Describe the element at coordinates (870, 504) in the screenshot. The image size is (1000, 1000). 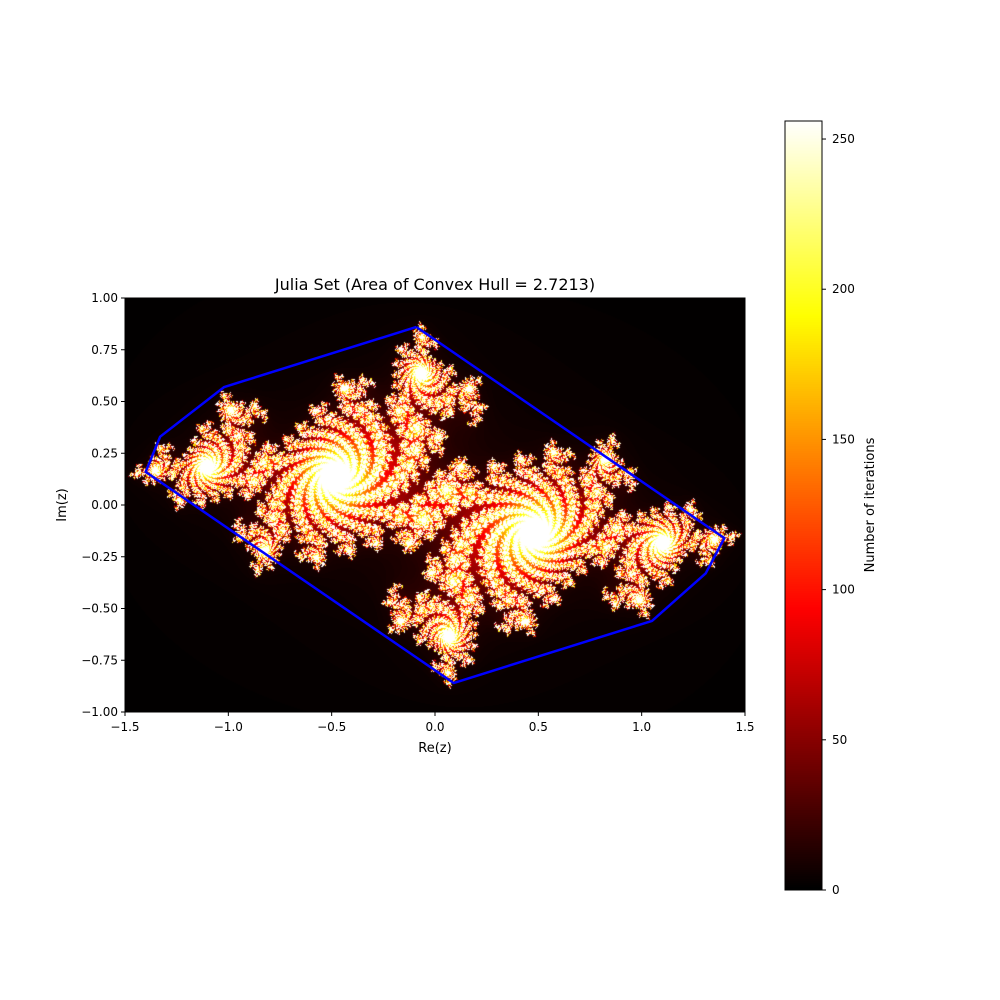
I see `colorbar-label: Number of iterations` at that location.